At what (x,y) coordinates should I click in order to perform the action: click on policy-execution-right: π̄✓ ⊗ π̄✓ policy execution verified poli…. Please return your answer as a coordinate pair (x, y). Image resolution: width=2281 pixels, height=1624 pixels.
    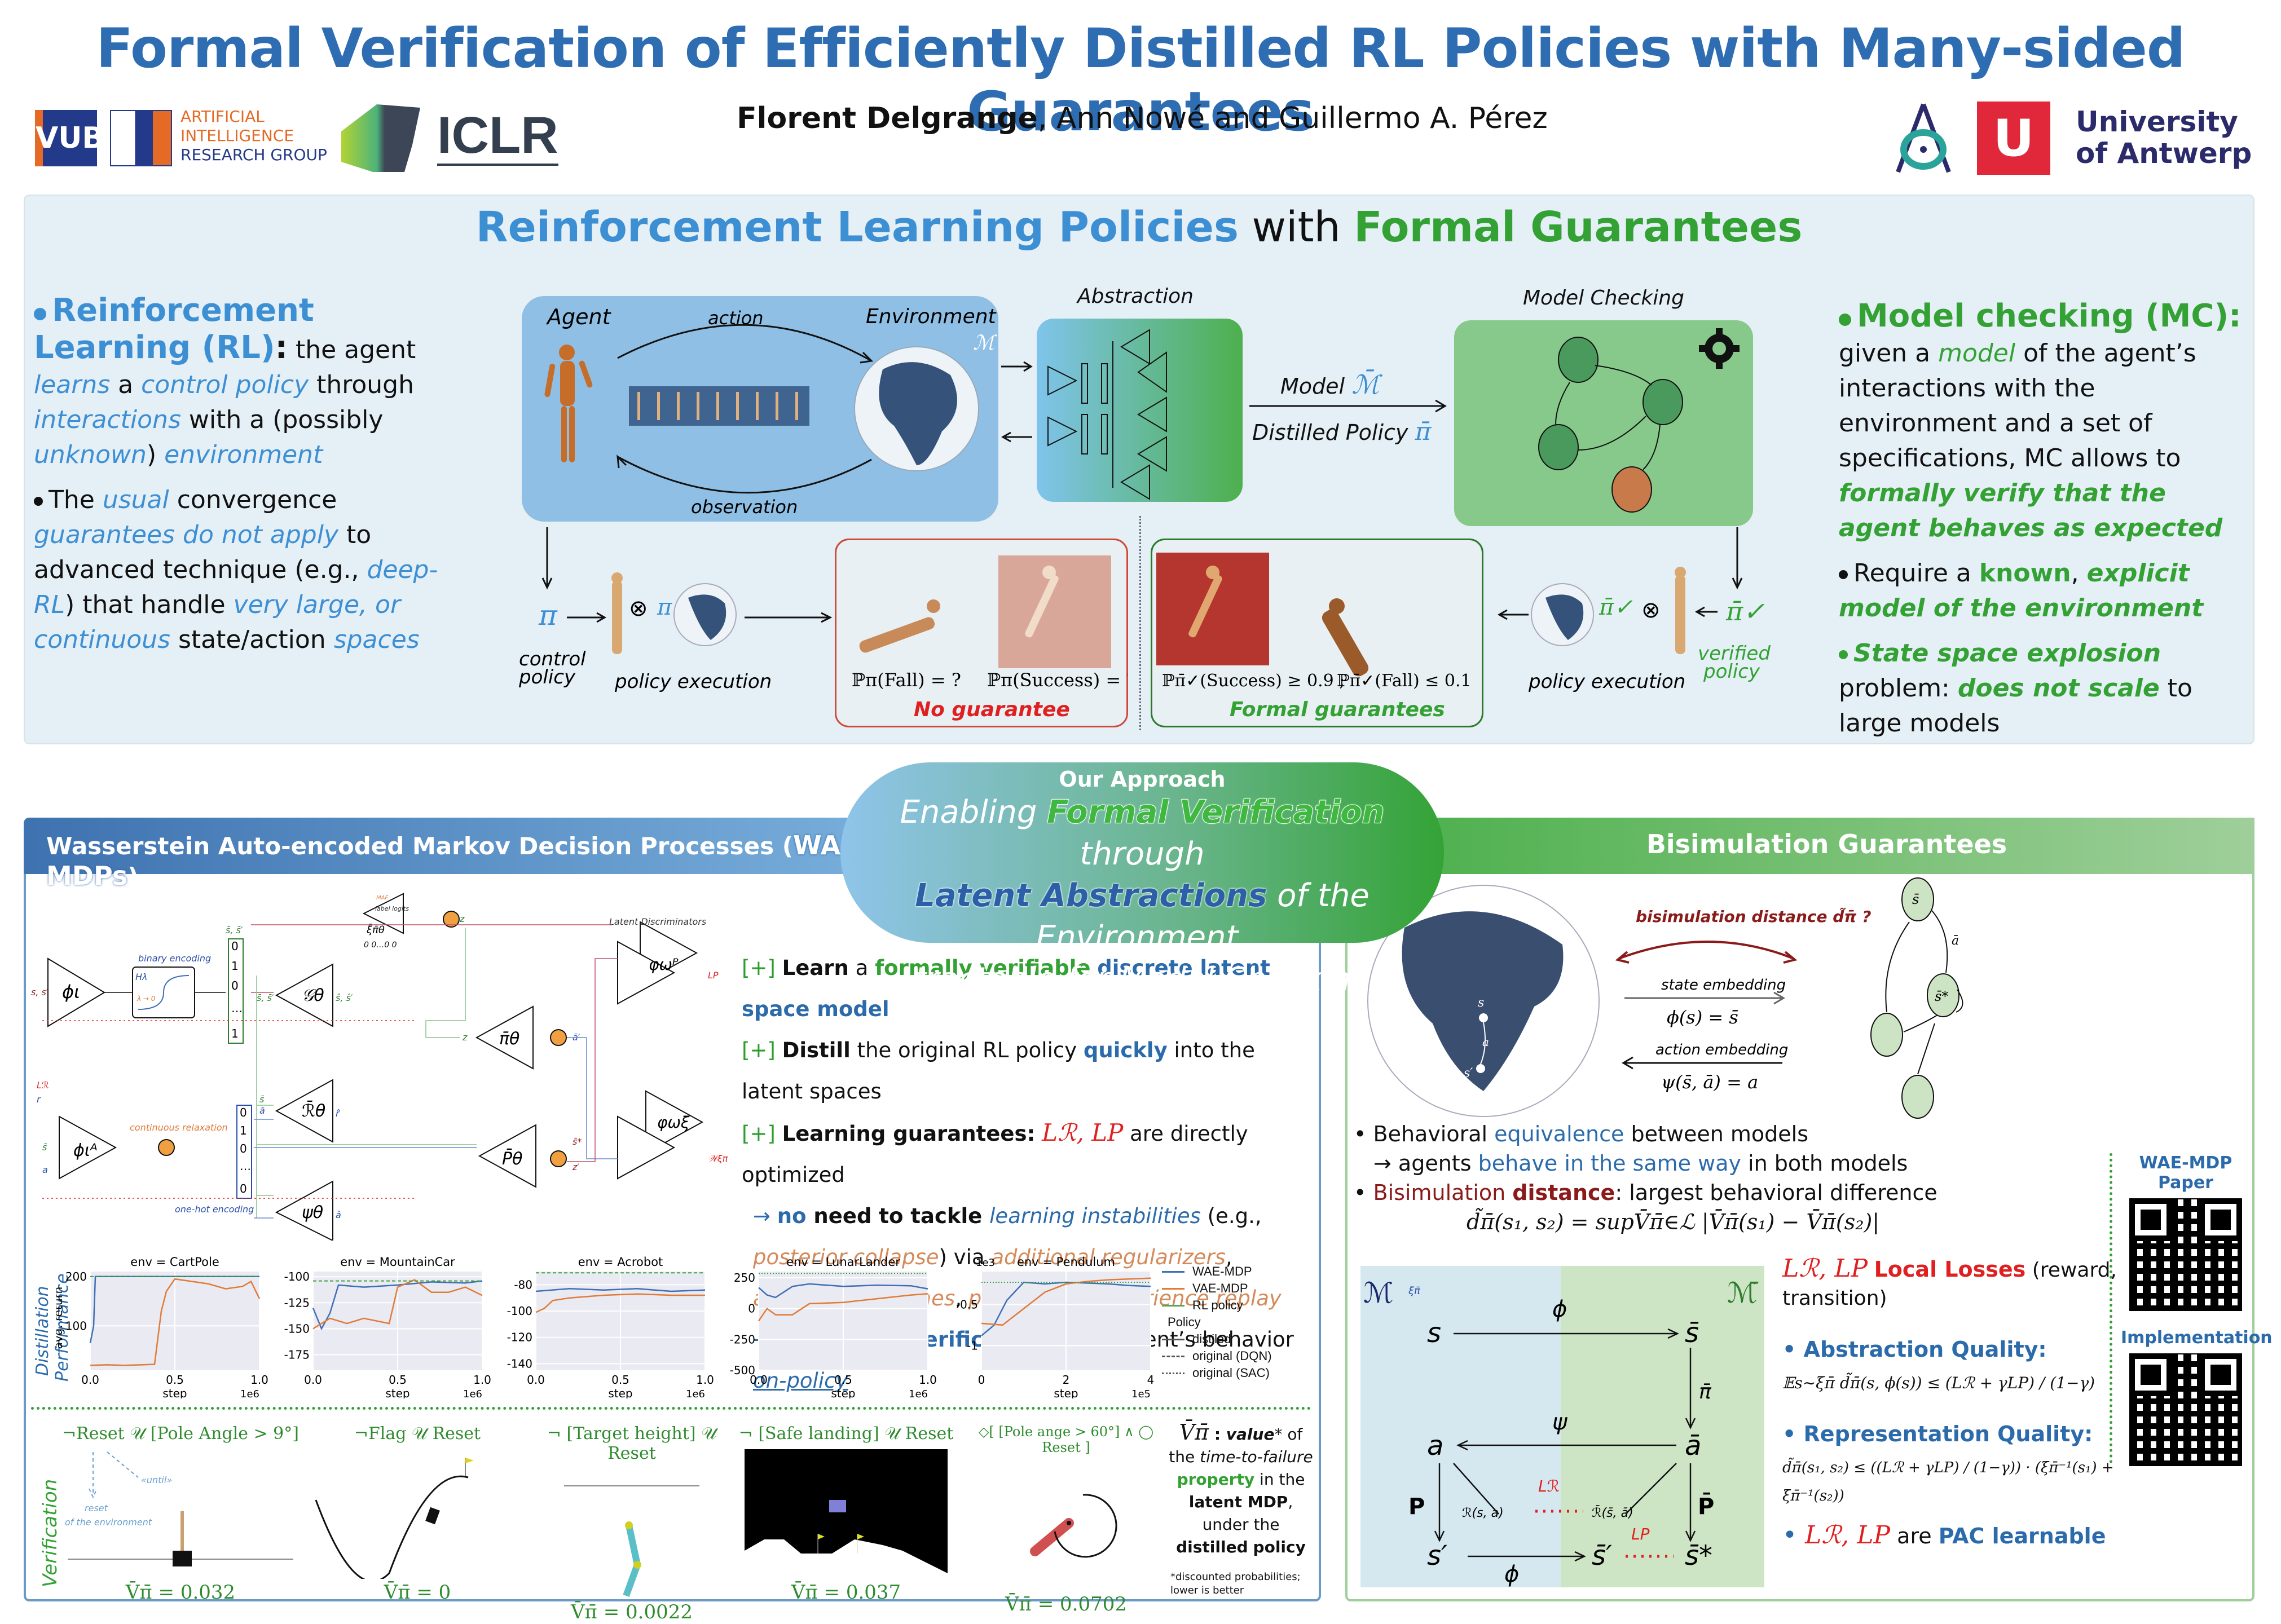
    Looking at the image, I should click on (1634, 610).